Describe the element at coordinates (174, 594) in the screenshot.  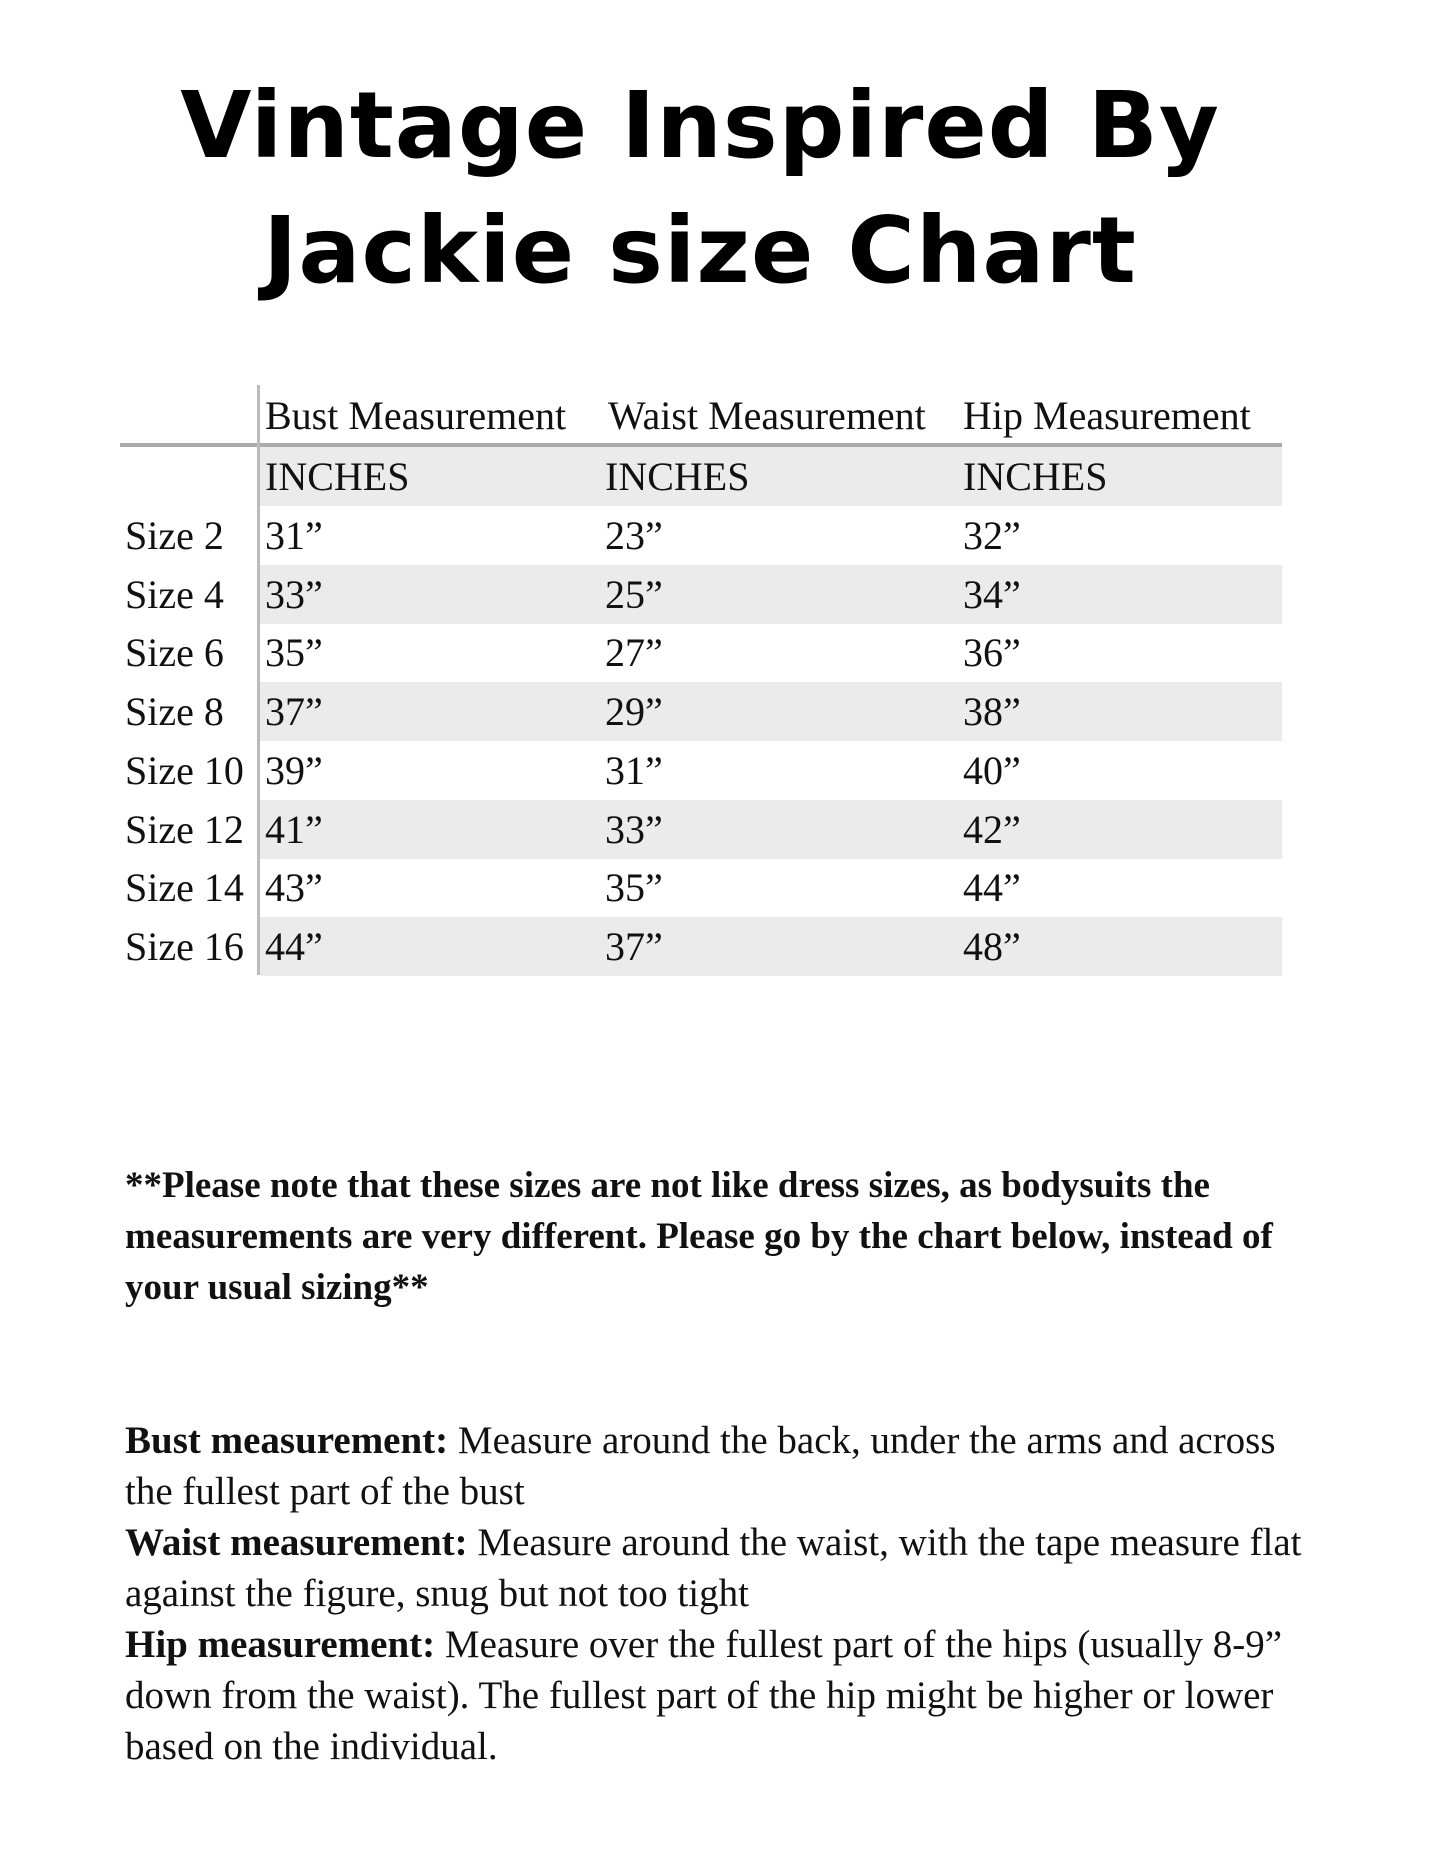
I see `size-label: Size 4` at that location.